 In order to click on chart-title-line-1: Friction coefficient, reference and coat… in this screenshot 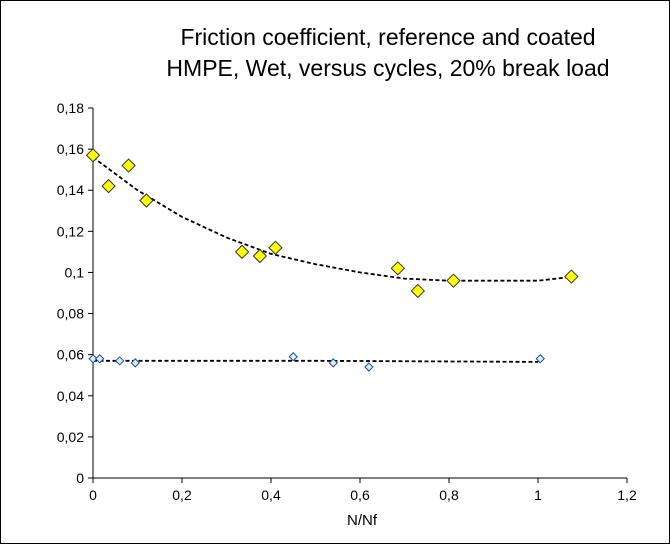, I will do `click(387, 37)`.